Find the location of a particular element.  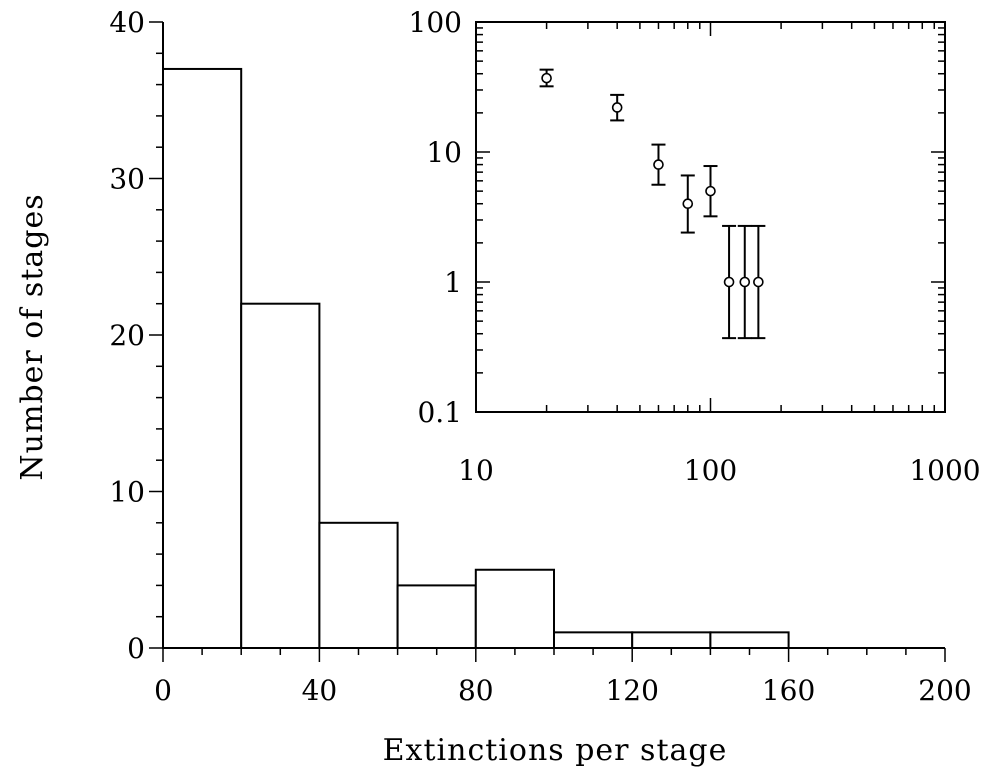

inset-y-tick-label: 10 is located at coordinates (444, 152).